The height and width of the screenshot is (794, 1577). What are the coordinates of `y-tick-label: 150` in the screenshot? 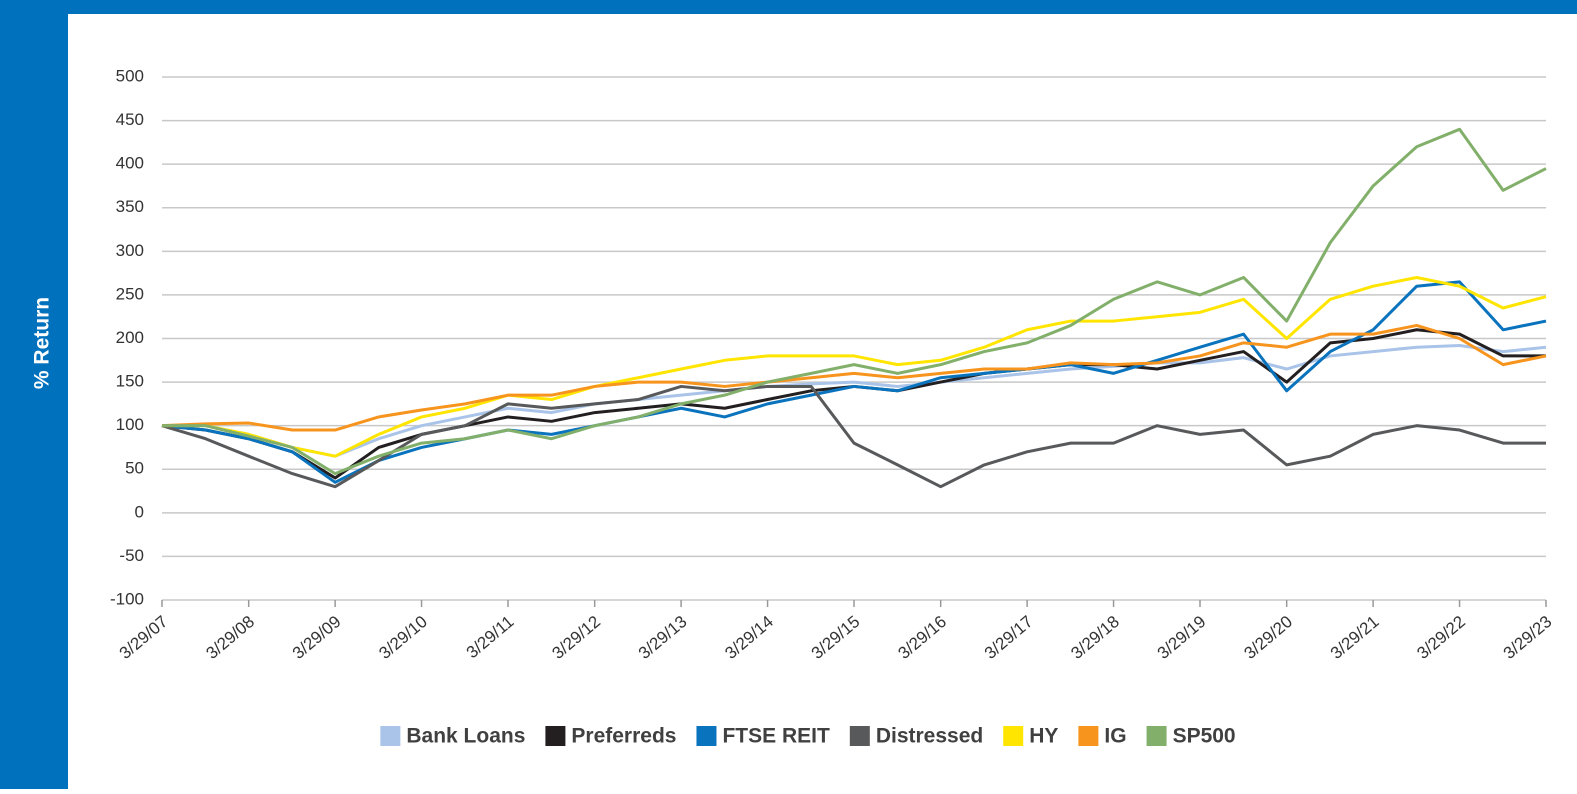 It's located at (130, 381).